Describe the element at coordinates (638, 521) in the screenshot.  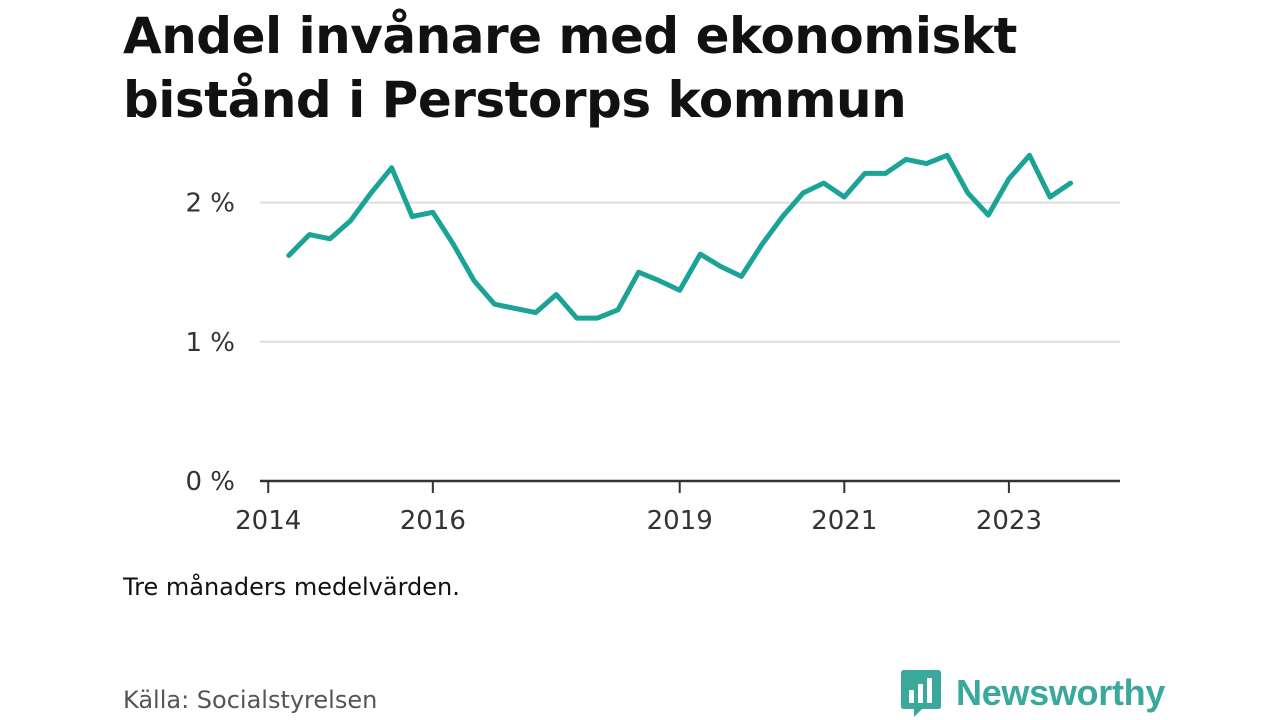
I see `x-axis-labels: 2014 2016 2019 2021 2023` at that location.